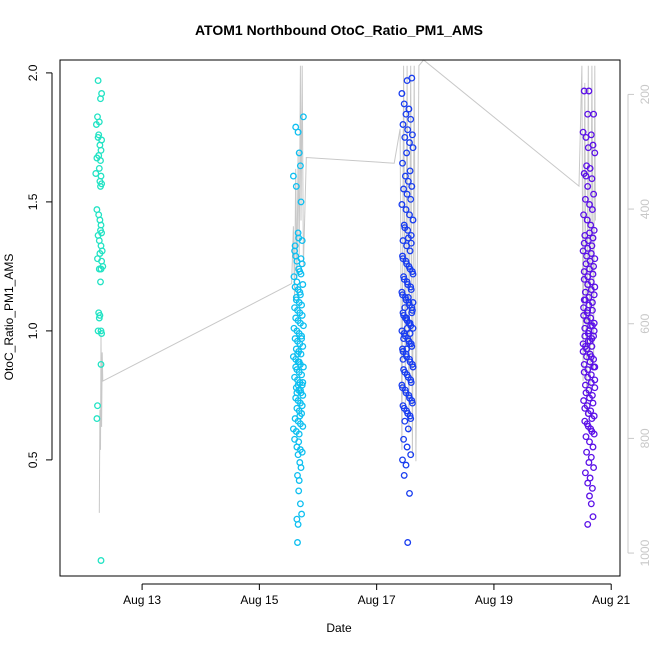  What do you see at coordinates (259, 600) in the screenshot?
I see `x-tick-label: Aug 15` at bounding box center [259, 600].